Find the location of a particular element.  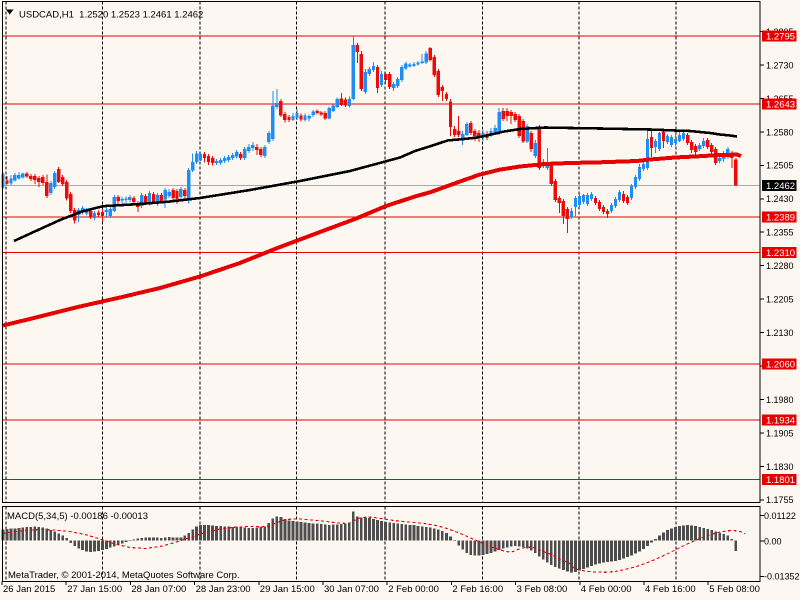

svg-text: 1.1980 is located at coordinates (780, 400).